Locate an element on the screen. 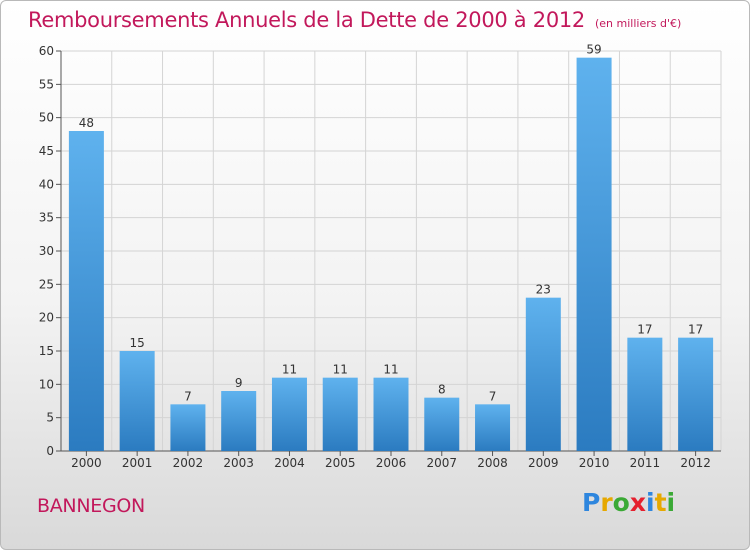  x-tick-label: 2001 is located at coordinates (137, 463).